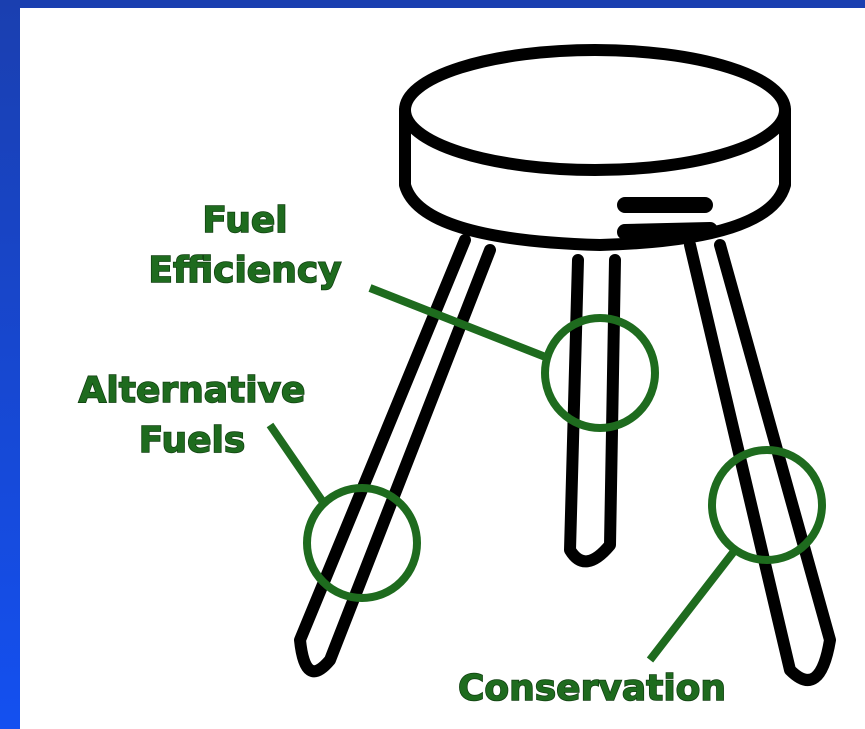  I want to click on label: Alternative, so click(192, 390).